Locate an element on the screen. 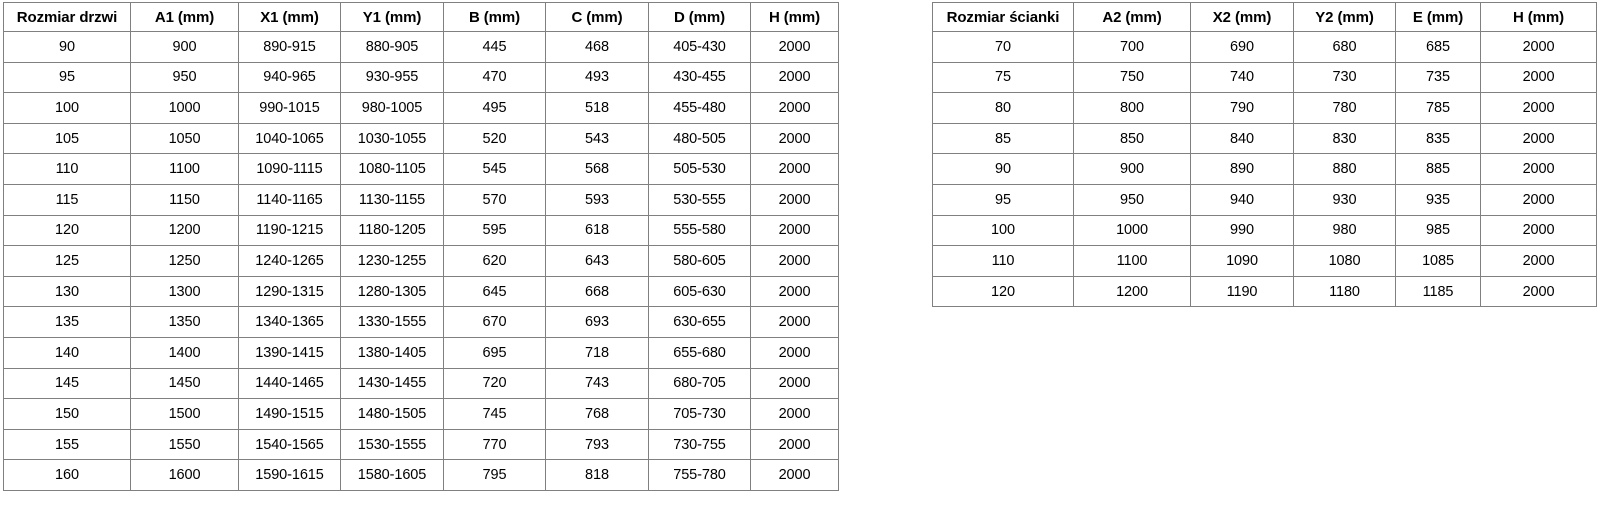  table-cell: 950 is located at coordinates (1132, 199).